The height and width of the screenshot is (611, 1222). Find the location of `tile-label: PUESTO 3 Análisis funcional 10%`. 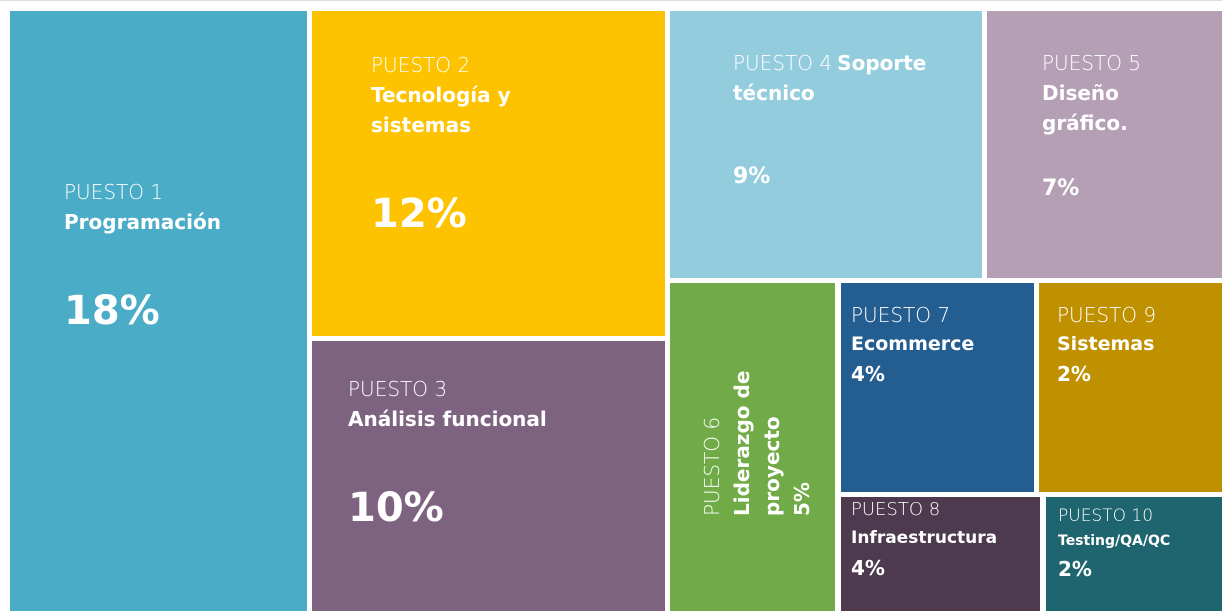

tile-label: PUESTO 3 Análisis funcional 10% is located at coordinates (488, 456).